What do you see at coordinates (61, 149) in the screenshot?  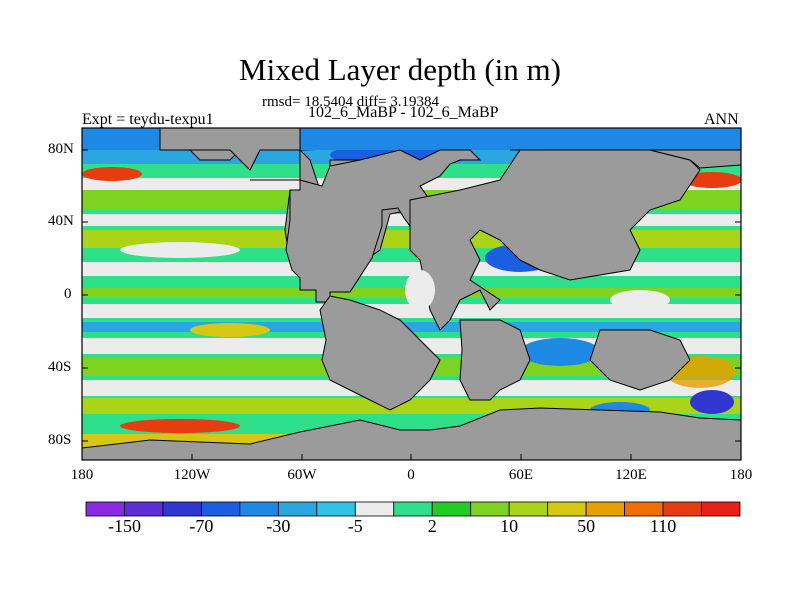 I see `lat-label: 80N` at bounding box center [61, 149].